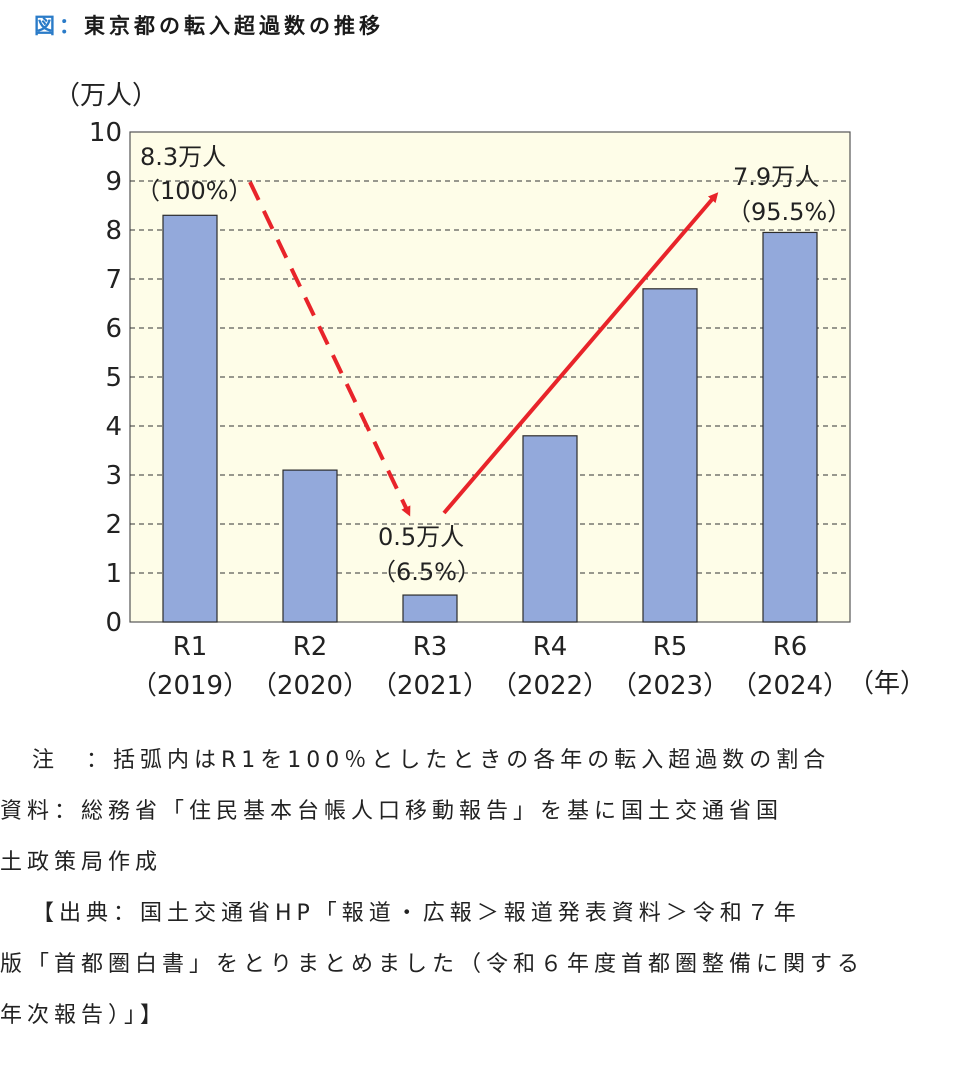 The height and width of the screenshot is (1067, 961). I want to click on y-tick-label: 5, so click(113, 378).